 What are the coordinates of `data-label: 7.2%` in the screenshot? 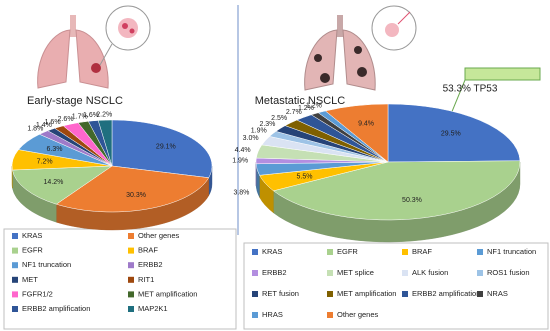 It's located at (45, 162).